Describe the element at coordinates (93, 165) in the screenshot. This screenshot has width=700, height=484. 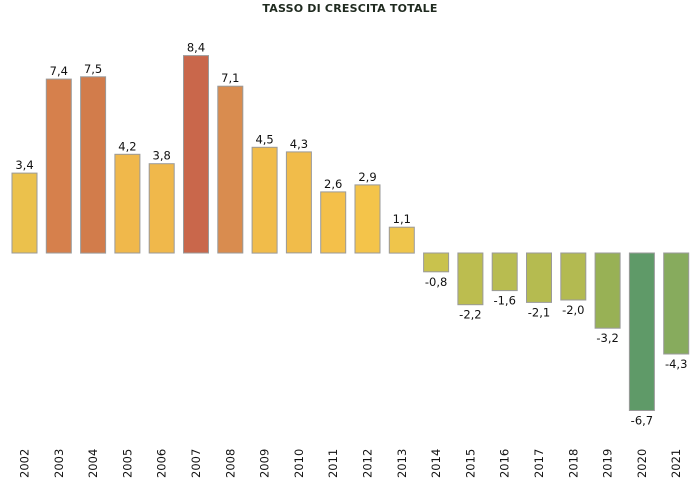
I see `bar-2004` at that location.